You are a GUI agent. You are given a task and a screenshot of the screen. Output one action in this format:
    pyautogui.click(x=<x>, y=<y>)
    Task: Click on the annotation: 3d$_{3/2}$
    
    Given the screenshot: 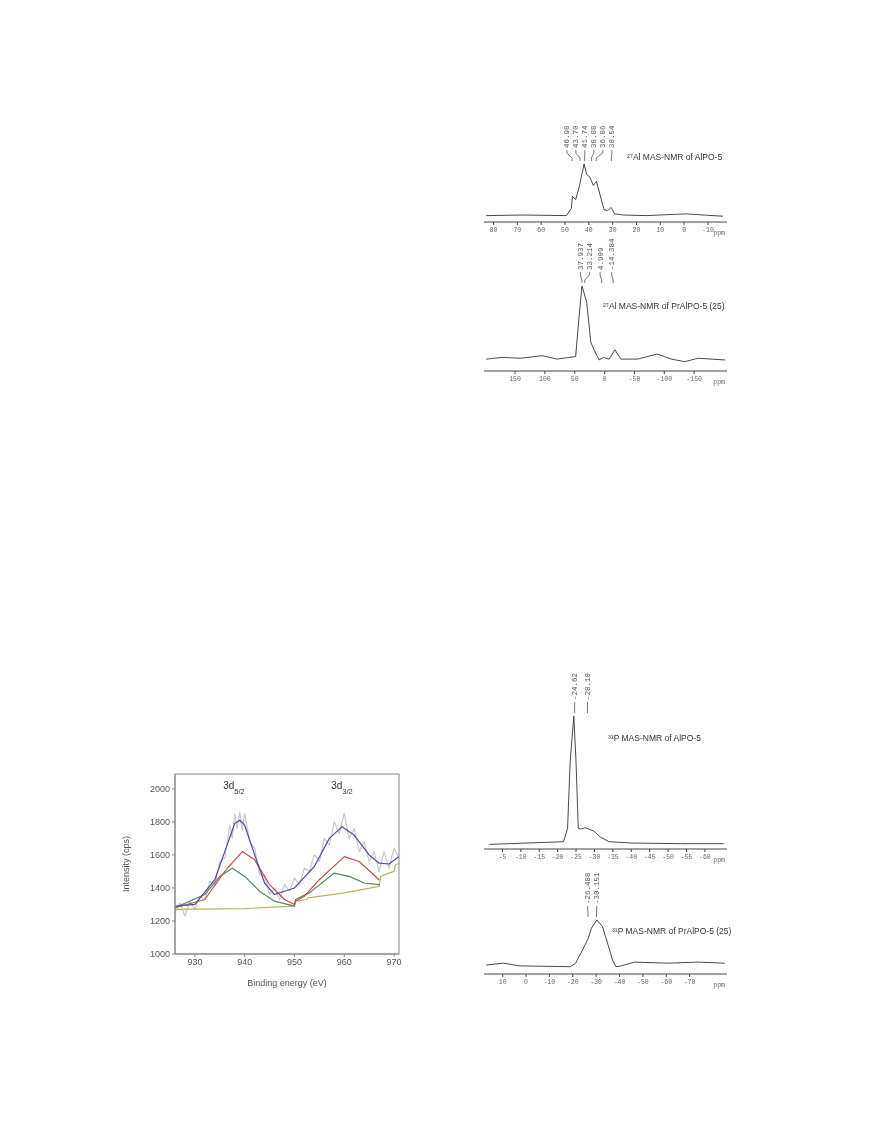 What is the action you would take?
    pyautogui.click(x=342, y=788)
    